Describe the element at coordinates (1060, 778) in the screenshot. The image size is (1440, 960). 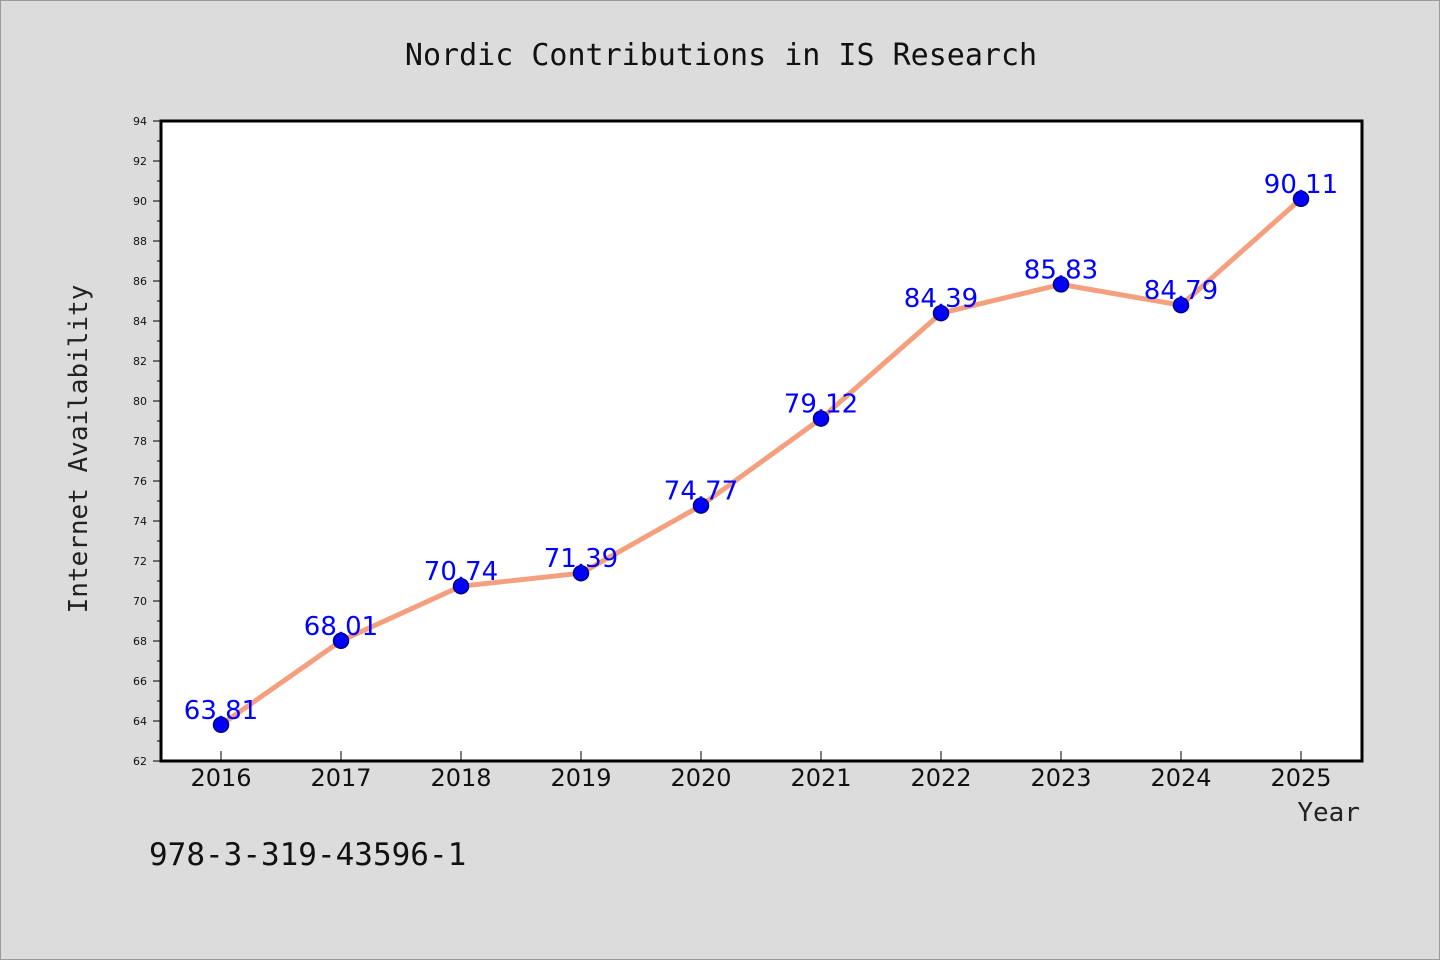
I see `x-tick-label: 2023` at that location.